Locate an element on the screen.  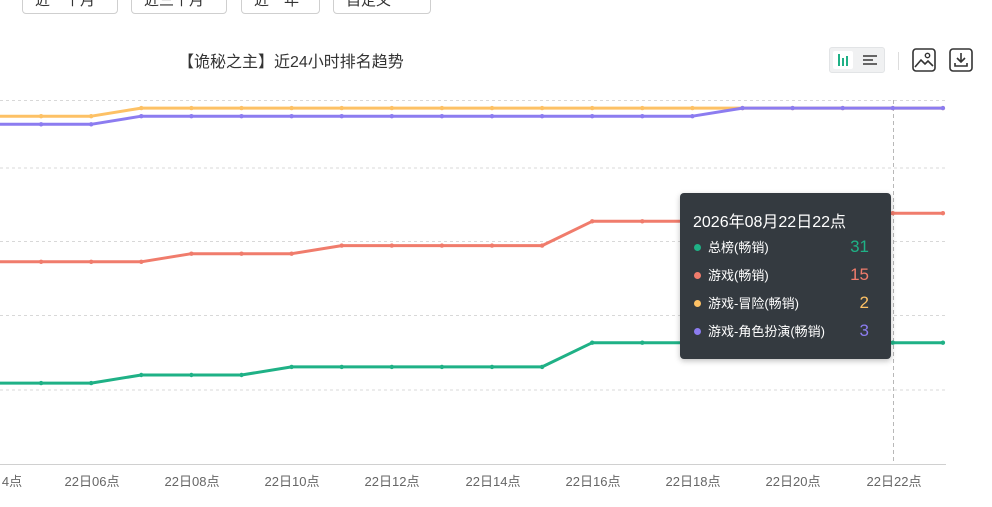
tooltip-row: 总榜(畅销) 31 is located at coordinates (787, 247).